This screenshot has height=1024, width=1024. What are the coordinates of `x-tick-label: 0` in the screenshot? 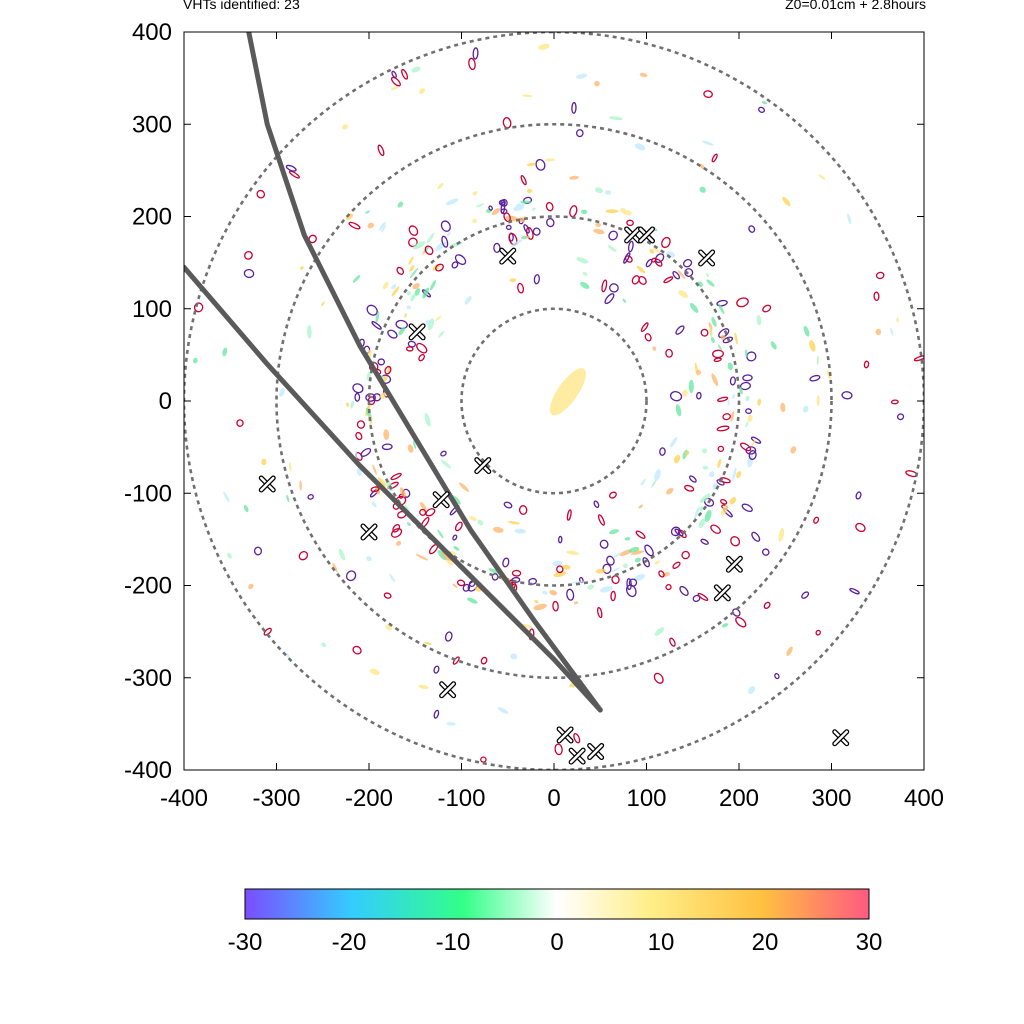 It's located at (553, 798).